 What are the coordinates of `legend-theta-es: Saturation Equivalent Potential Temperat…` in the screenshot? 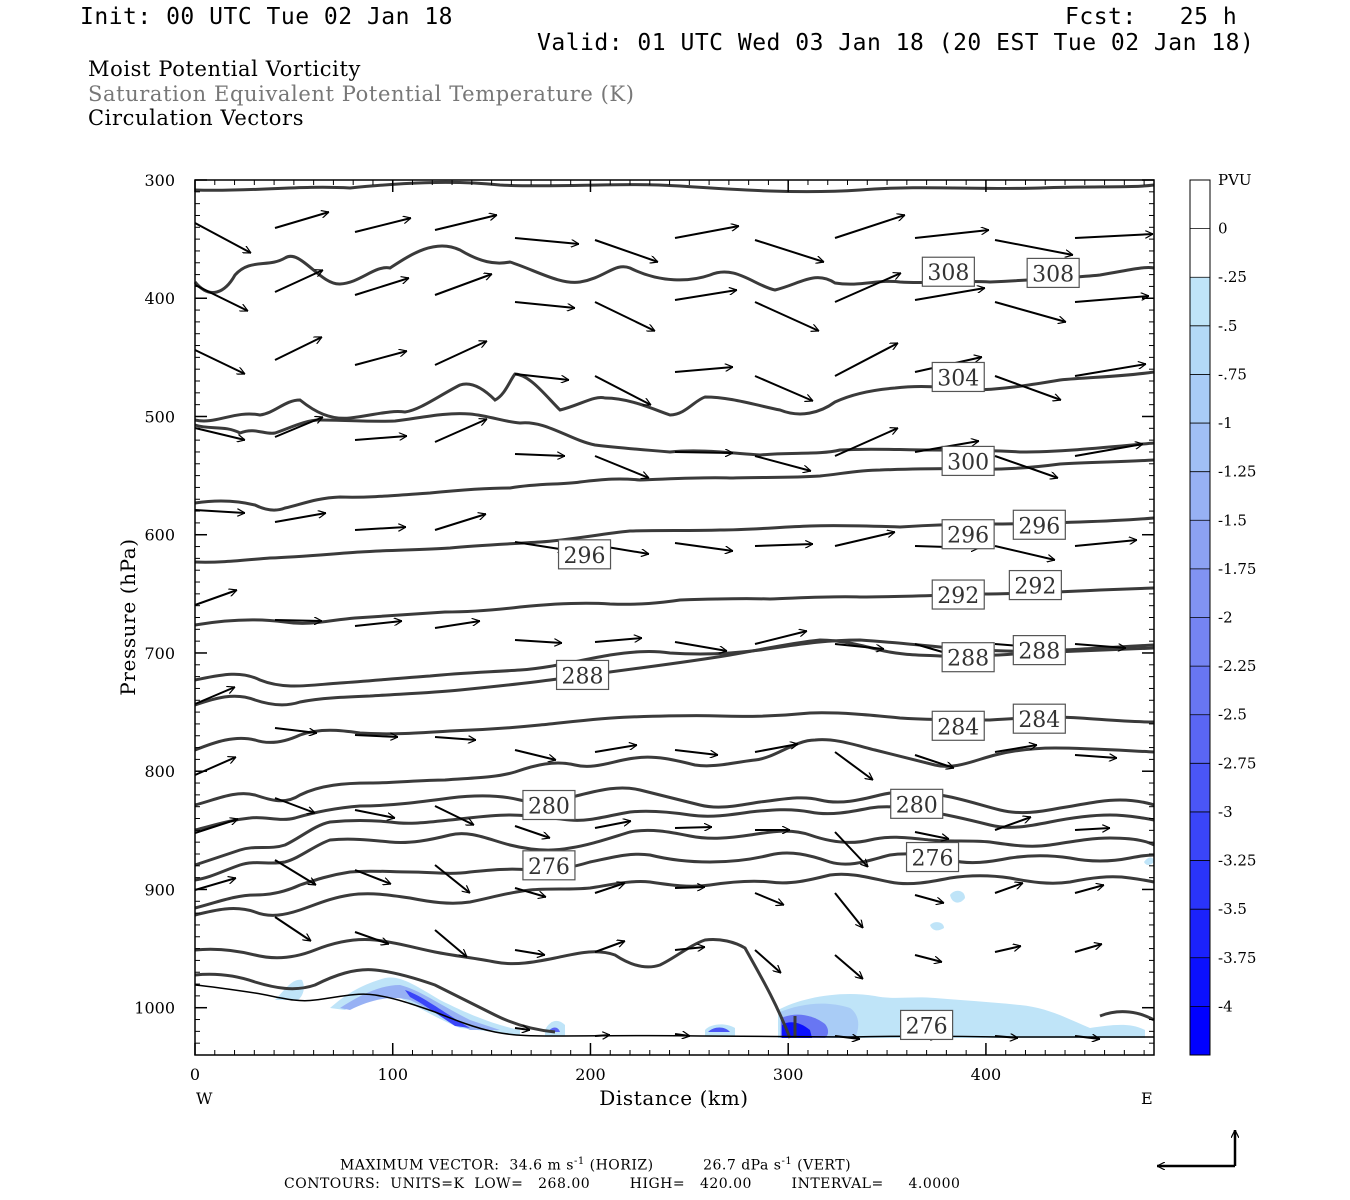 It's located at (361, 94).